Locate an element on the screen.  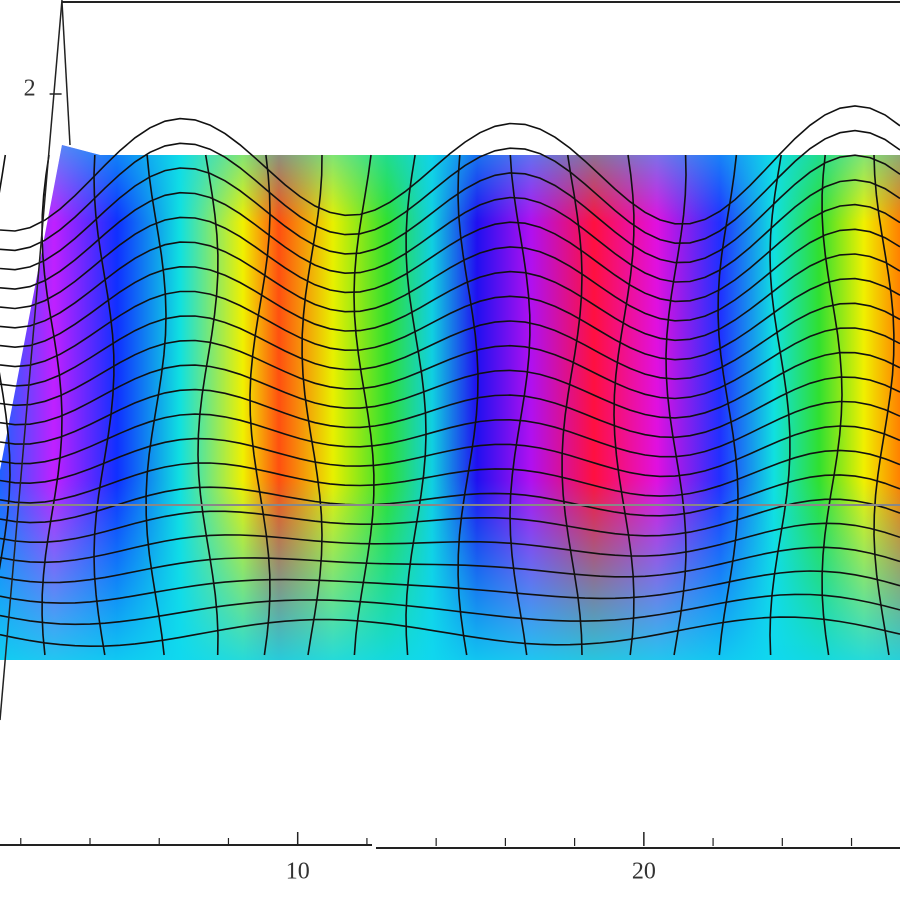
x-tick-label: 10 is located at coordinates (298, 872).